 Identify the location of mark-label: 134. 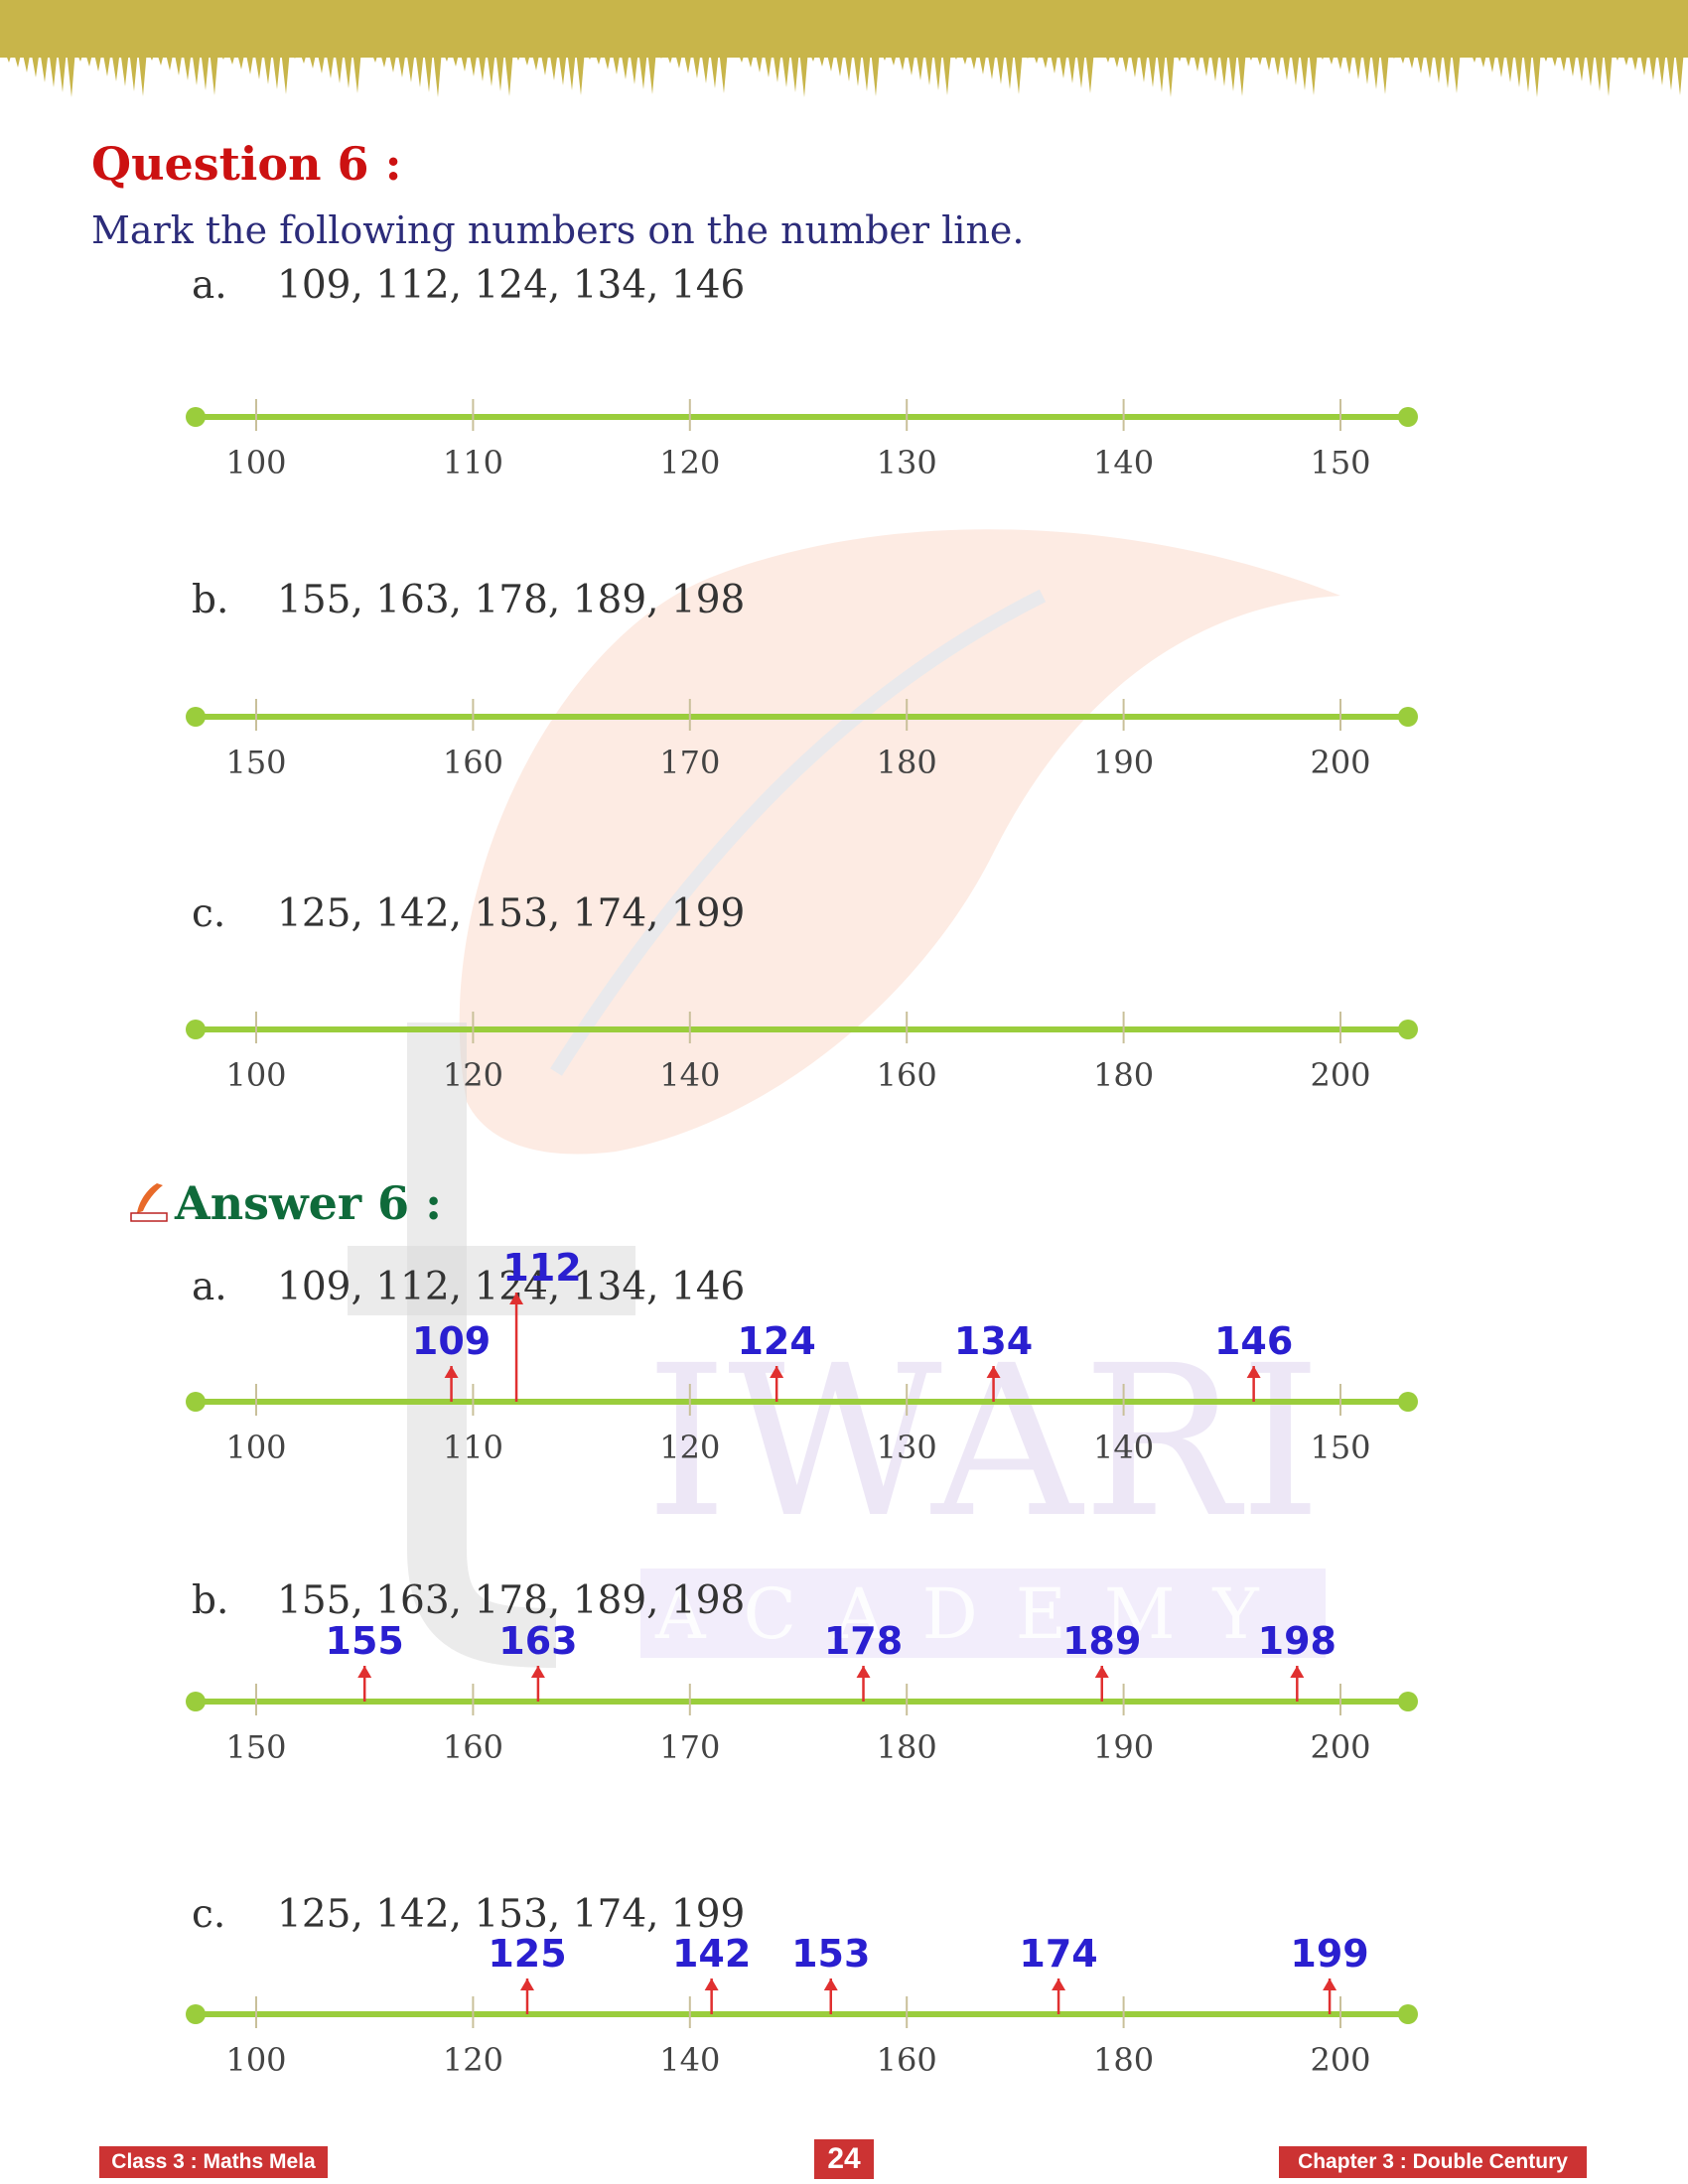
(993, 1341).